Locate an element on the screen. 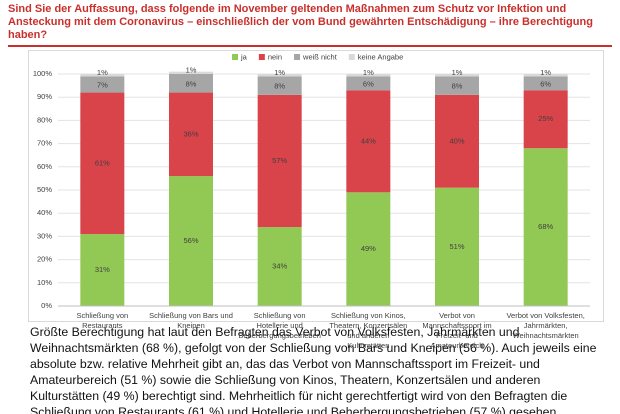 This screenshot has width=620, height=414. value-label: 49% is located at coordinates (368, 248).